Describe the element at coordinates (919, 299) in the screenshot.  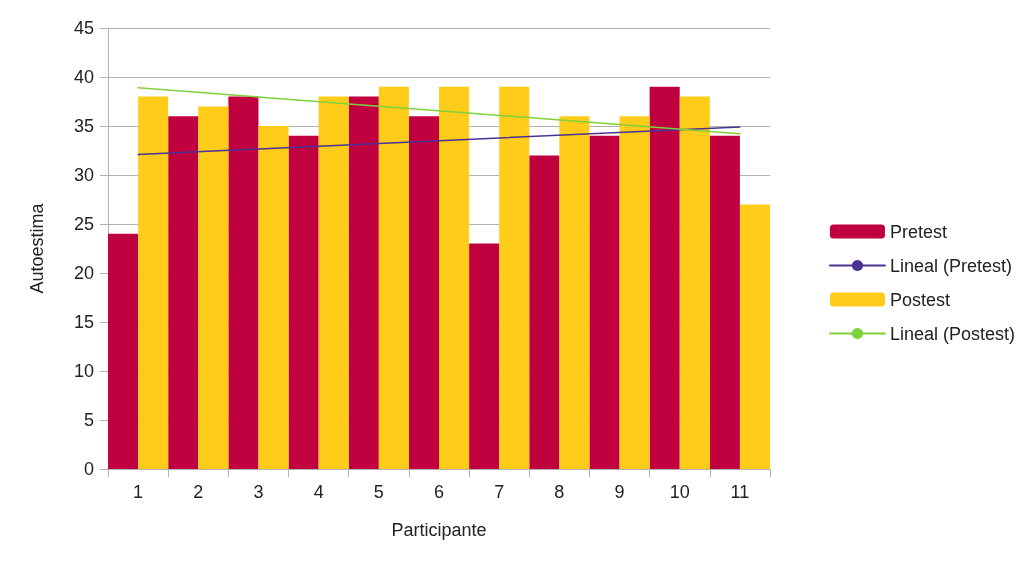
I see `legend-label: Postest` at that location.